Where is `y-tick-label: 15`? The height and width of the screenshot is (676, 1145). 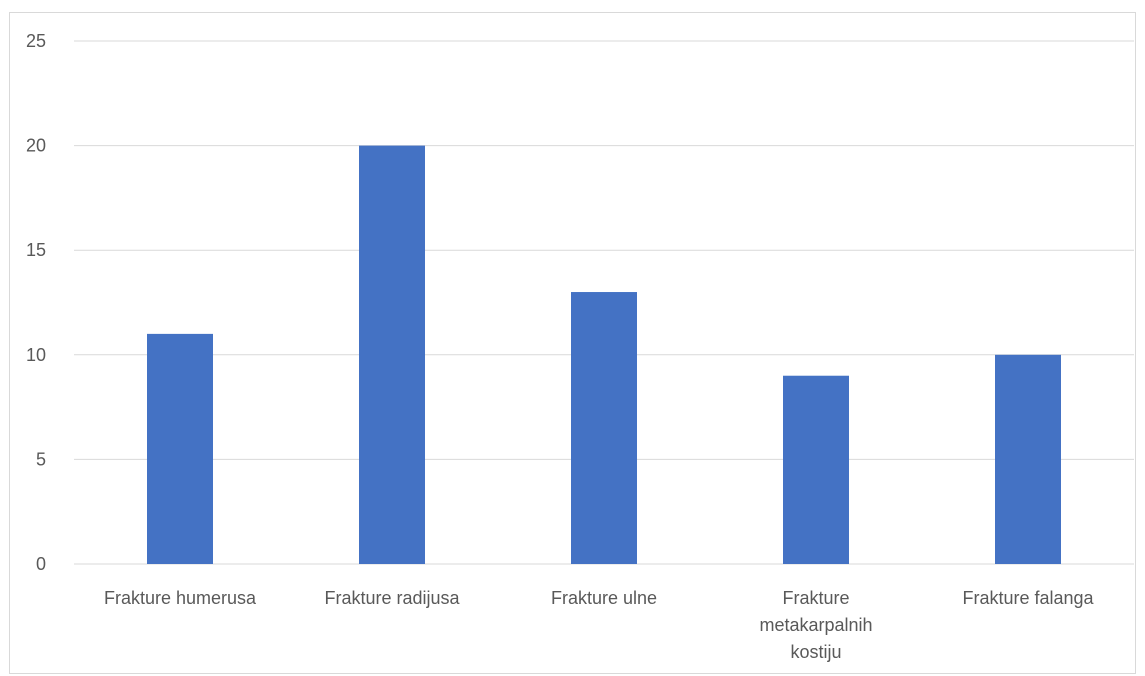
y-tick-label: 15 is located at coordinates (36, 250).